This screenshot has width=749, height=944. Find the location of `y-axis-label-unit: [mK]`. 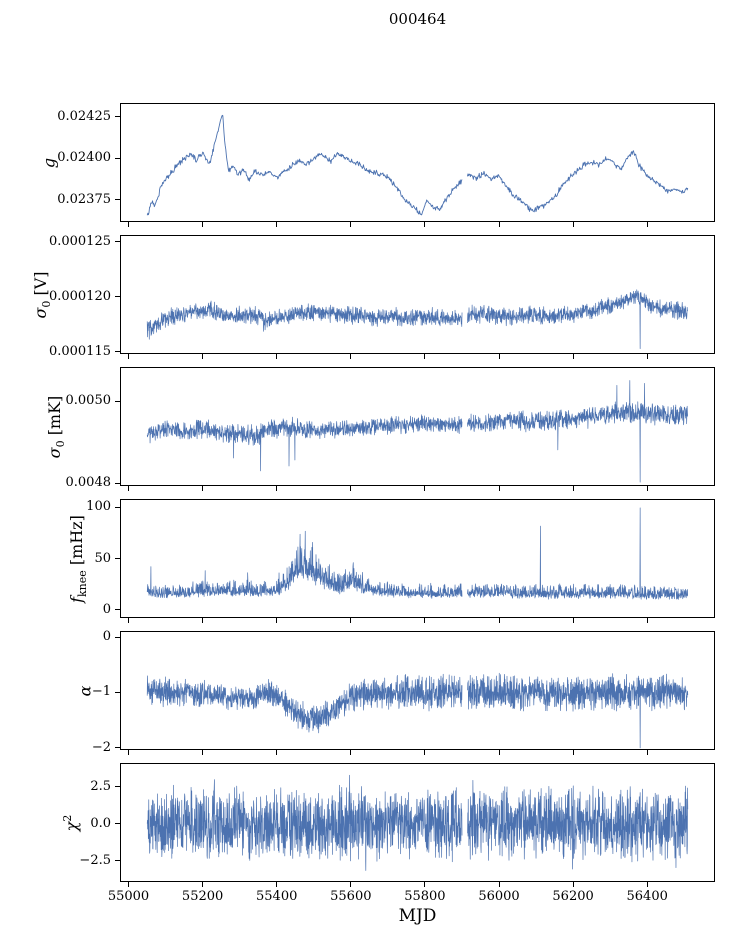

y-axis-label-unit: [mK] is located at coordinates (55, 417).